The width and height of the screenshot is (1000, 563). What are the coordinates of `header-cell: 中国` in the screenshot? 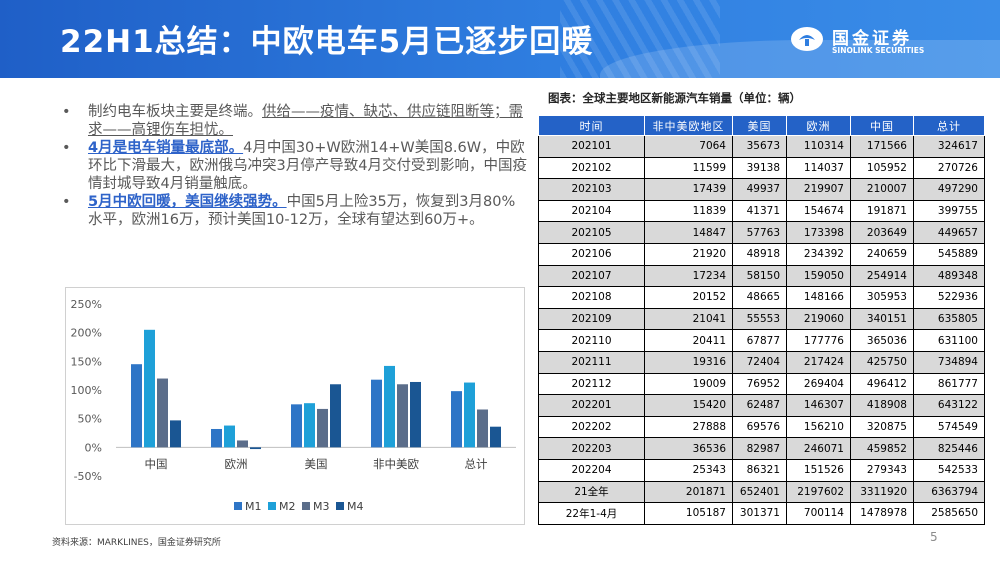 It's located at (882, 125).